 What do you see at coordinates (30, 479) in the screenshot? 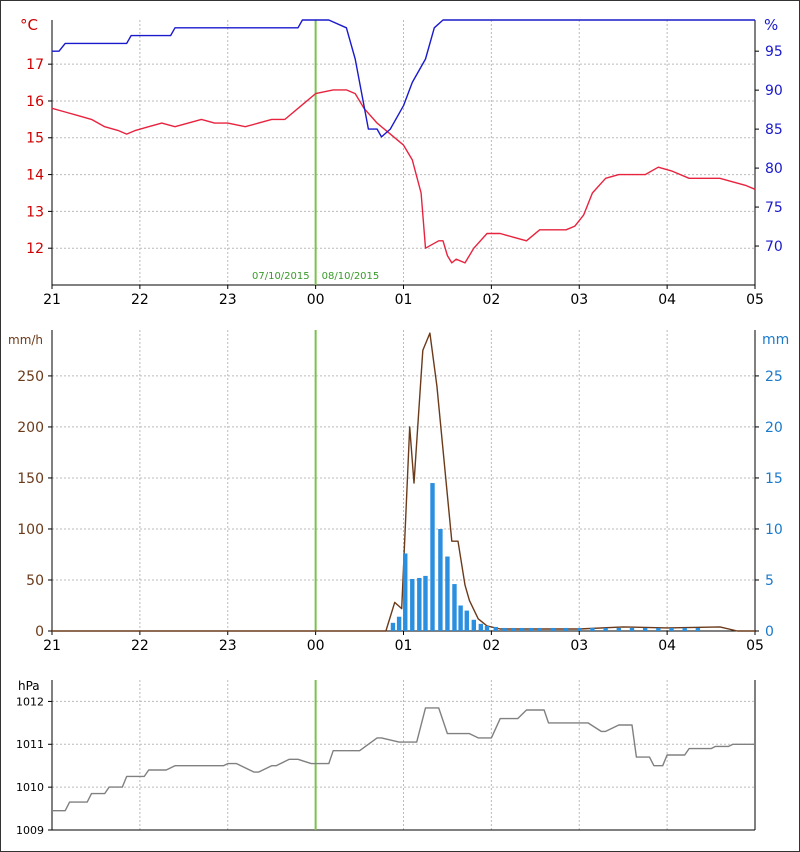
I see `y-left-tick-label: 150` at bounding box center [30, 479].